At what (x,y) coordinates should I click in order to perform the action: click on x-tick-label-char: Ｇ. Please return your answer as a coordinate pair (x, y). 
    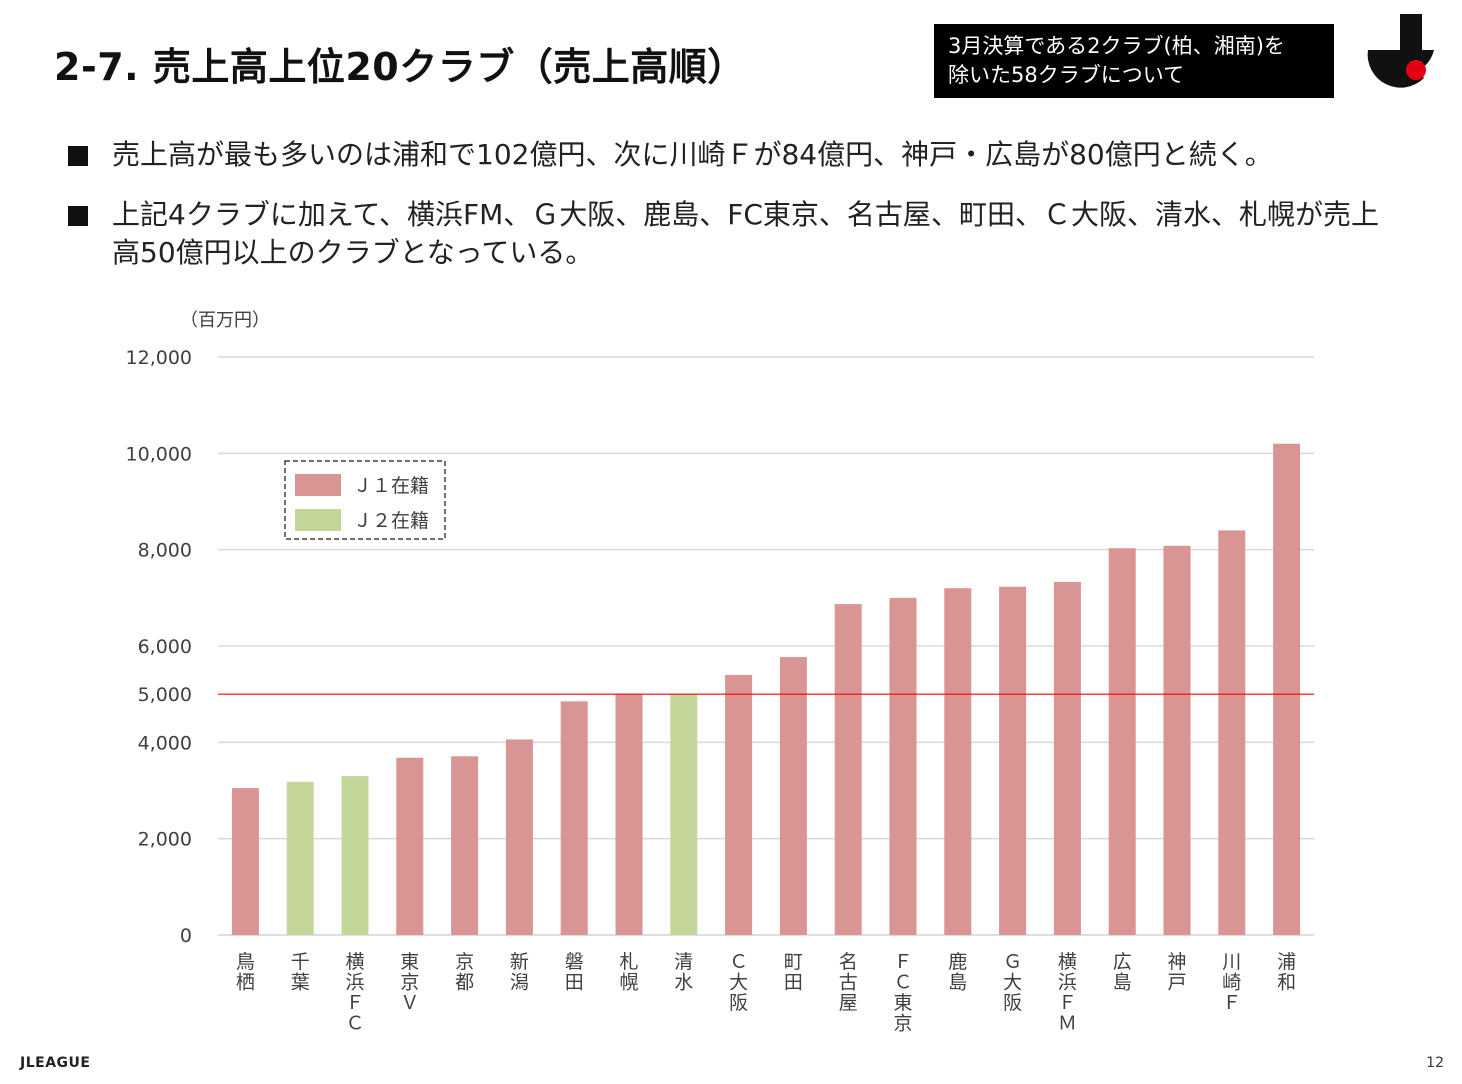
    Looking at the image, I should click on (1012, 962).